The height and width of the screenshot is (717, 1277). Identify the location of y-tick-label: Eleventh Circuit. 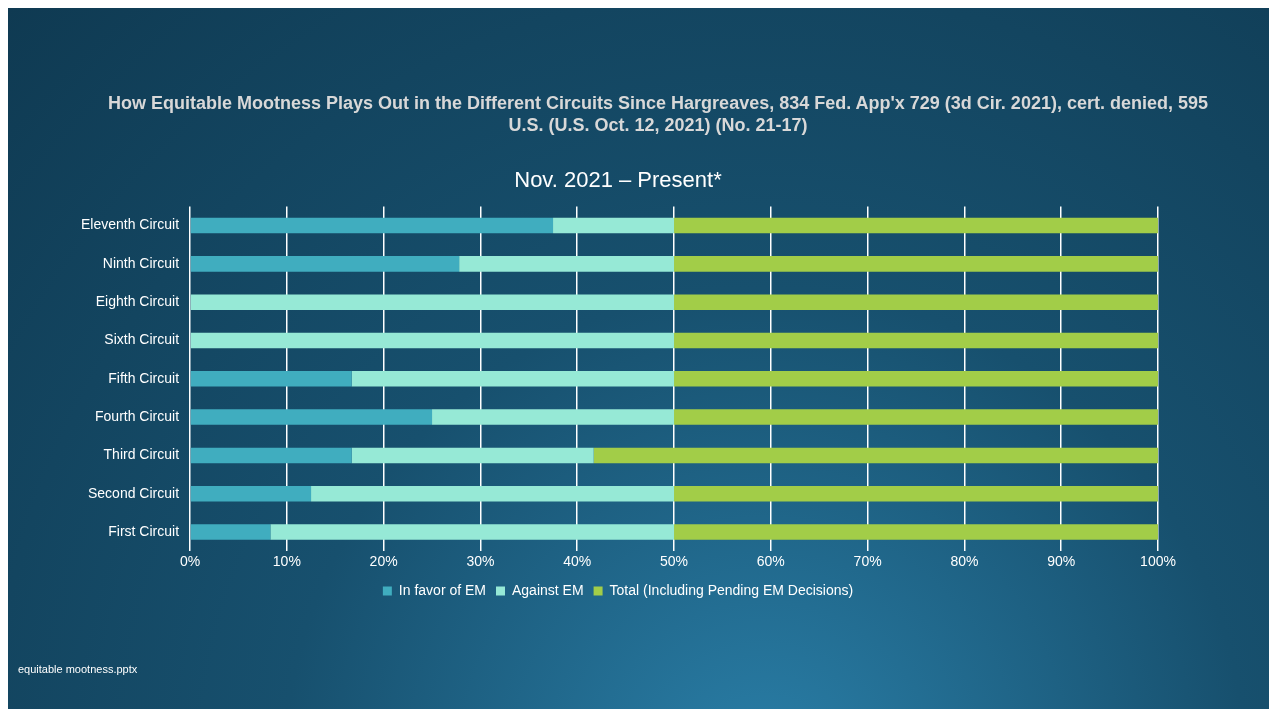
(130, 224).